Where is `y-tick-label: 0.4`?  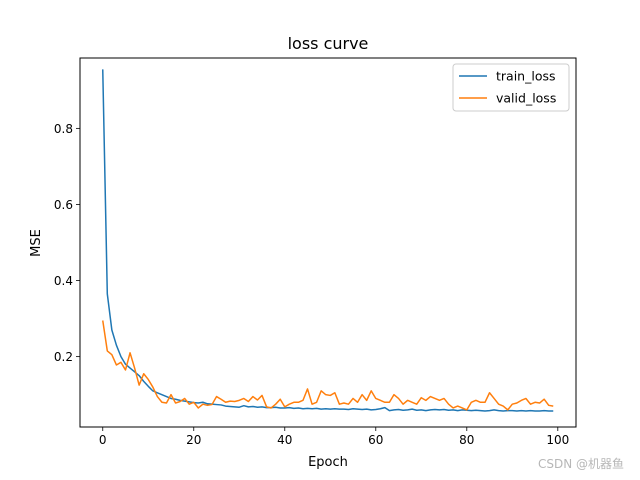
y-tick-label: 0.4 is located at coordinates (63, 281).